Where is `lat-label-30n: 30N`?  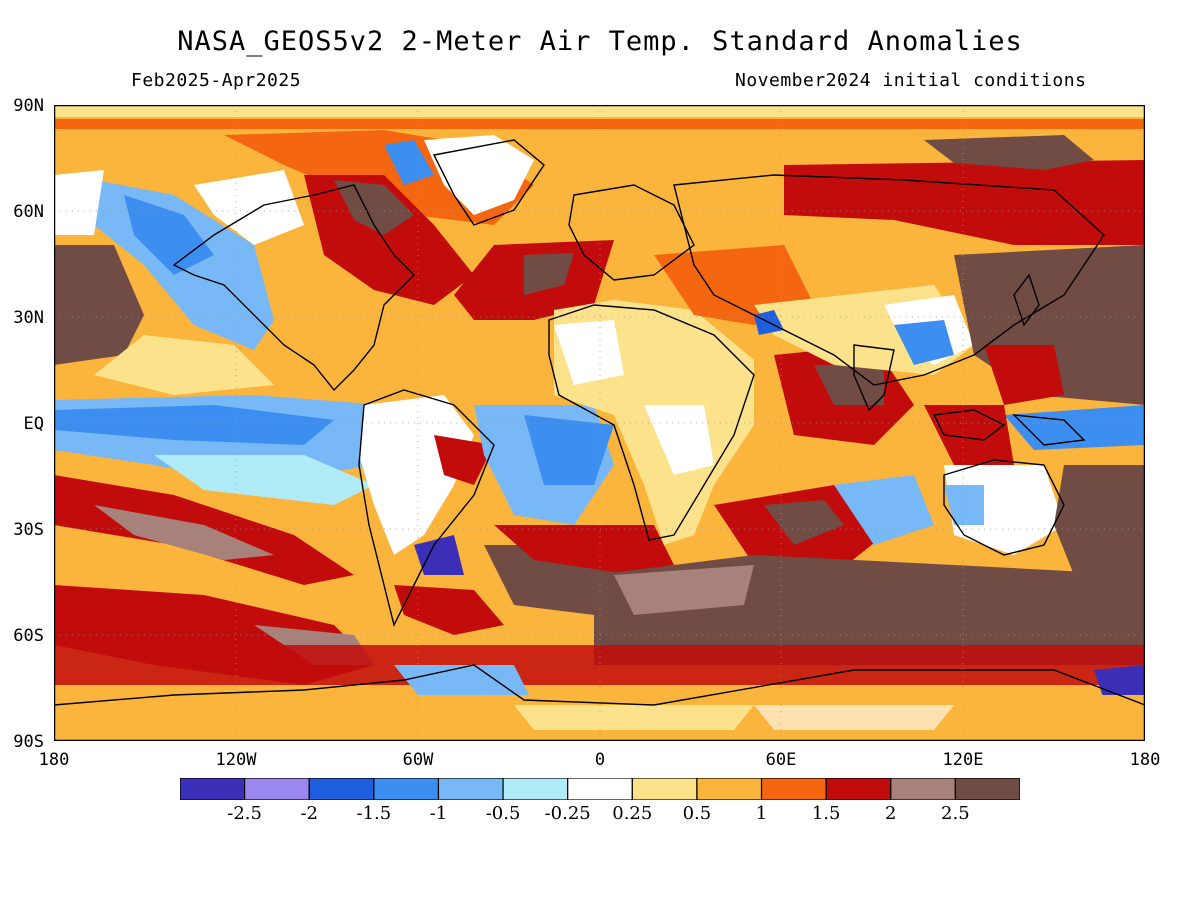 lat-label-30n: 30N is located at coordinates (28, 318).